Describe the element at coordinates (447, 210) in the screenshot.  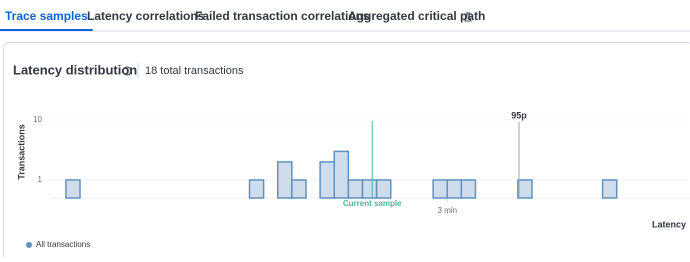
I see `x-tick-label: 3 min` at that location.